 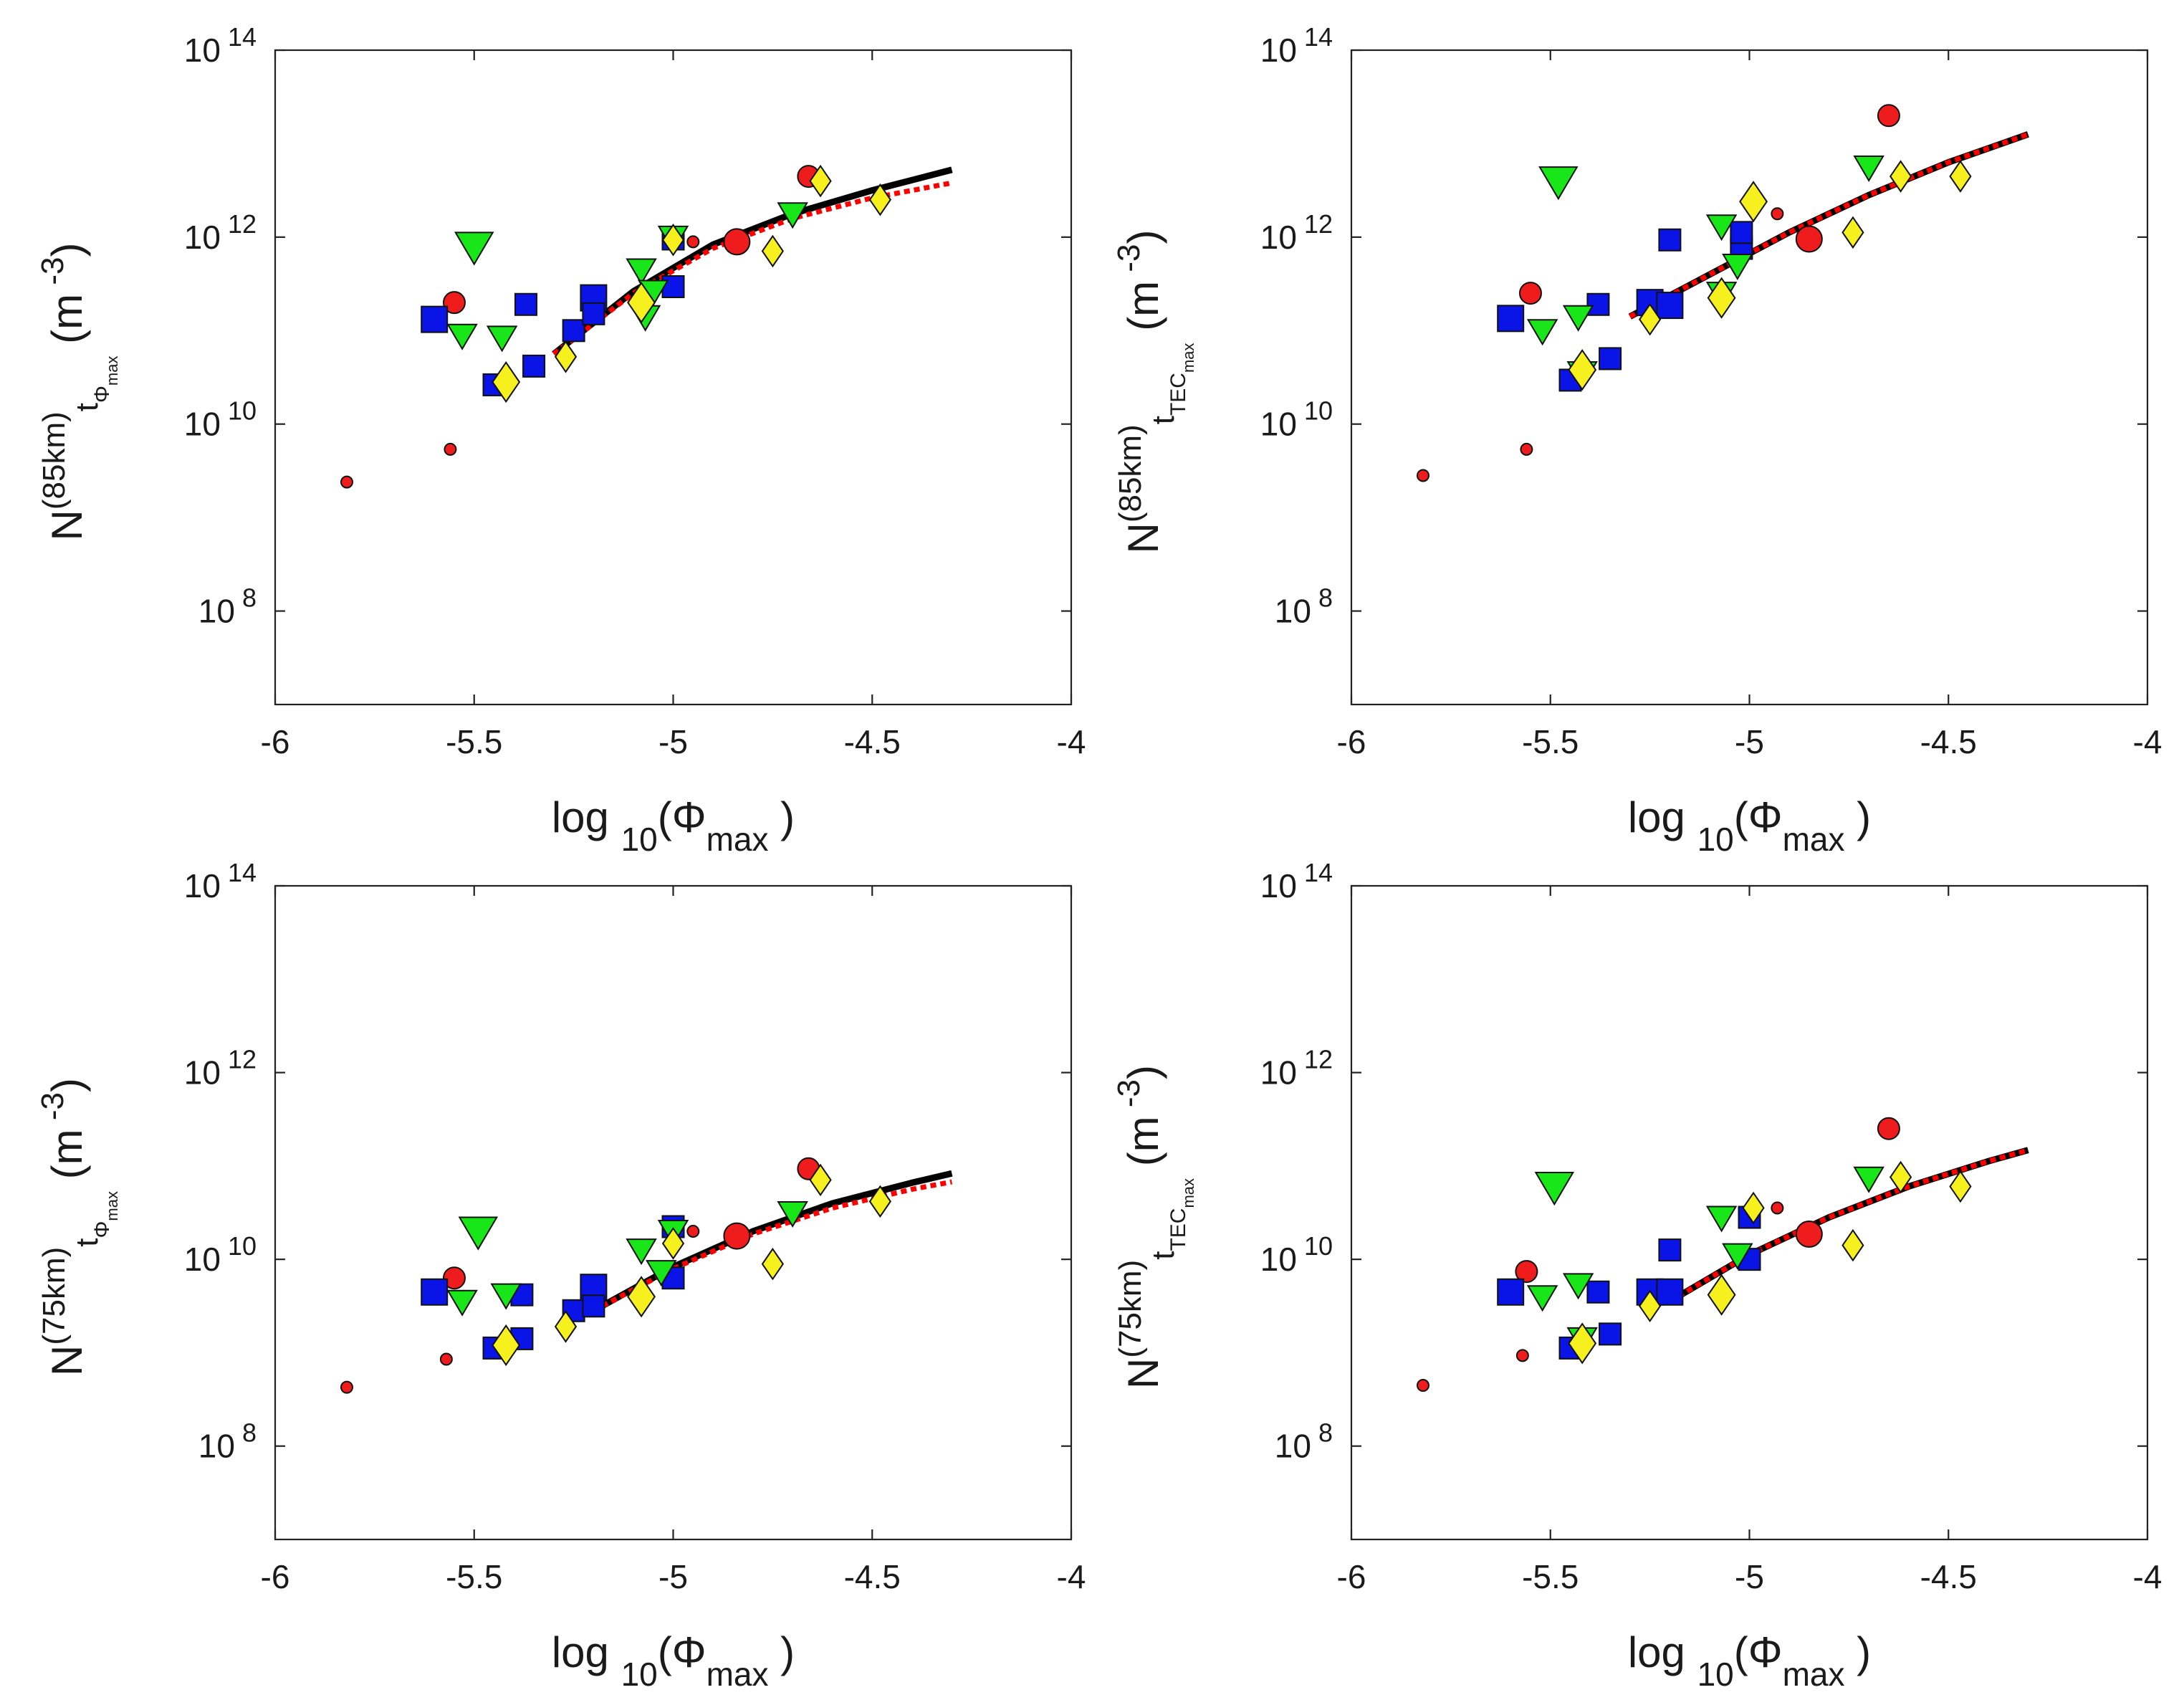 What do you see at coordinates (1154, 391) in the screenshot?
I see `y-axis-label: N(85km)tTECmax (m -3)` at bounding box center [1154, 391].